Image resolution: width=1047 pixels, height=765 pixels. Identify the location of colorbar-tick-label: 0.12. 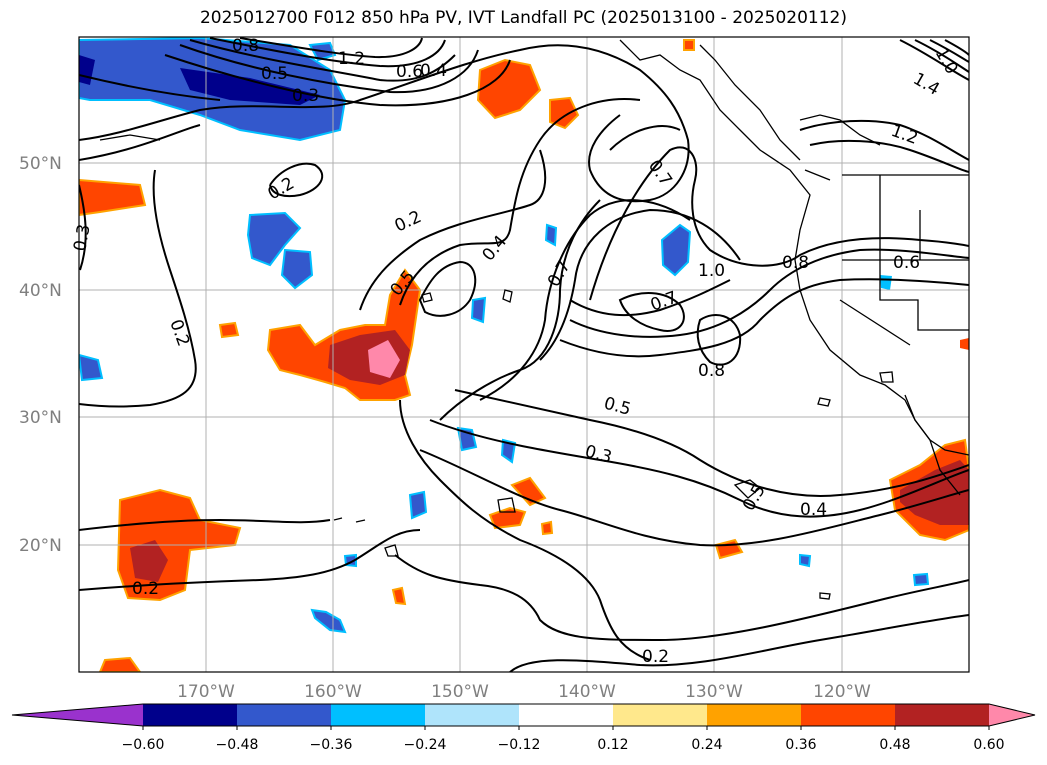
(612, 745).